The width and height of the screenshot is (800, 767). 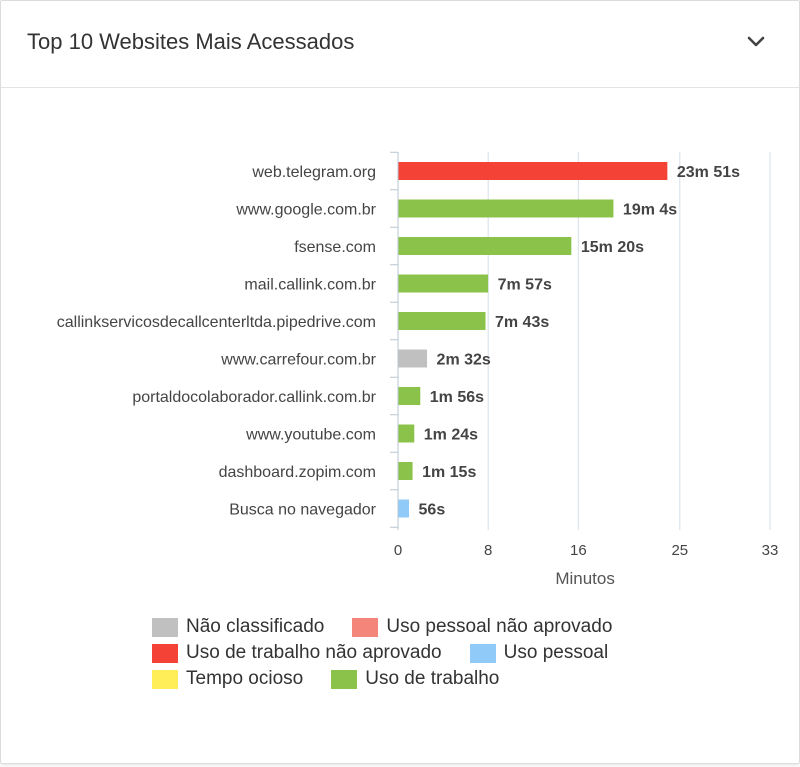 I want to click on data-label: 1m 15s, so click(x=449, y=472).